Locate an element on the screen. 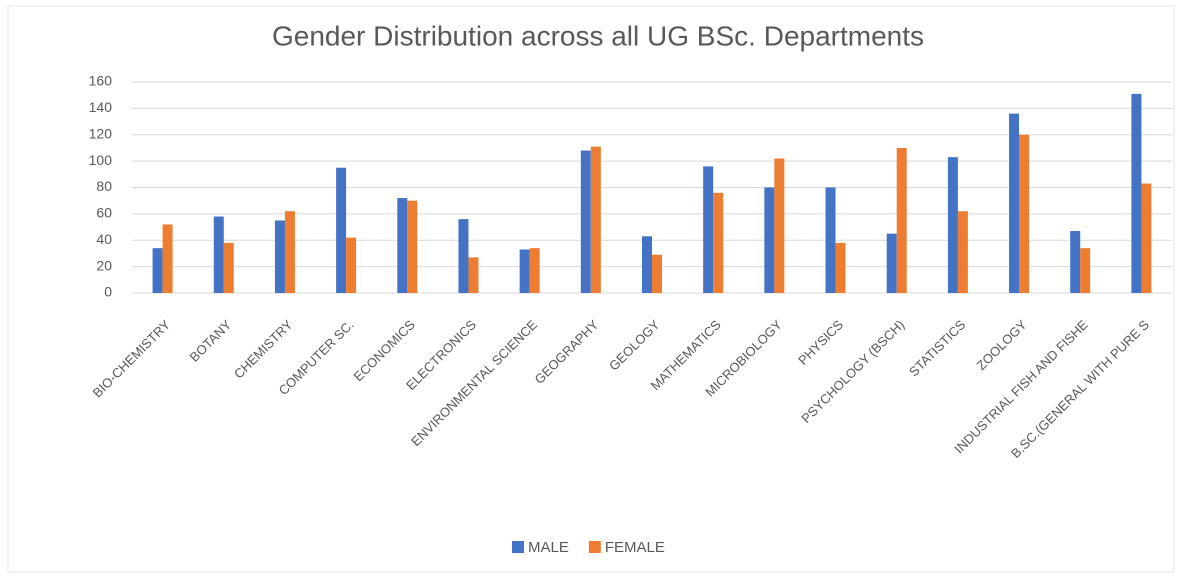 Image resolution: width=1182 pixels, height=578 pixels. y-tick-label: 100 is located at coordinates (101, 160).